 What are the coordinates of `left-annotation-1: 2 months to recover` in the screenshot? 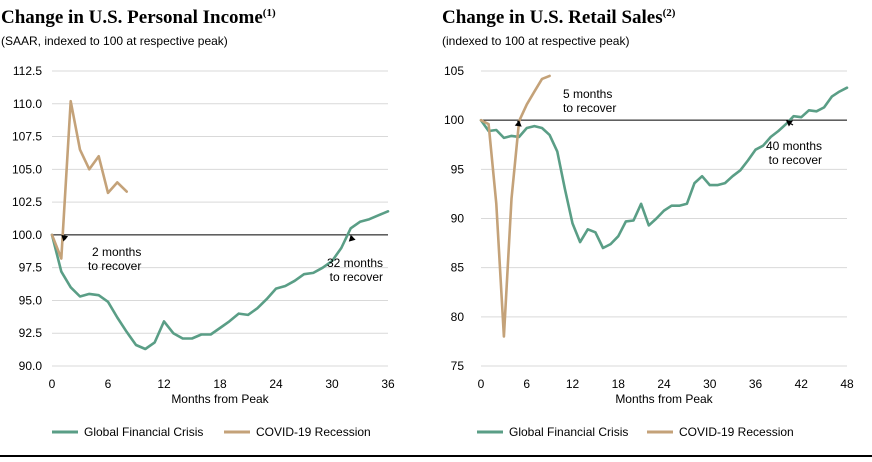 It's located at (114, 259).